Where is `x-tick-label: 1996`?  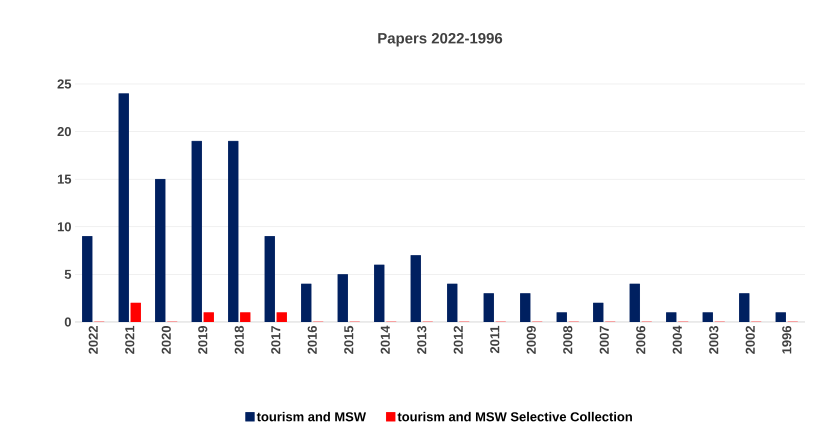
x-tick-label: 1996 is located at coordinates (787, 340).